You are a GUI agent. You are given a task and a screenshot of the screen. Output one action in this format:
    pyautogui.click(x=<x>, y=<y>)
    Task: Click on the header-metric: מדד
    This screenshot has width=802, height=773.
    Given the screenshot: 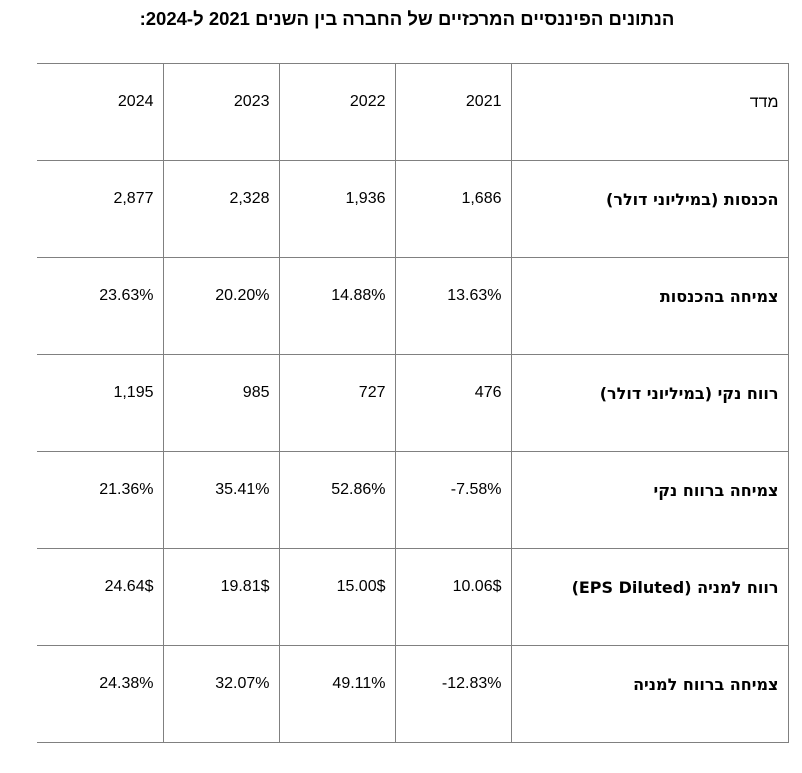 What is the action you would take?
    pyautogui.click(x=649, y=112)
    